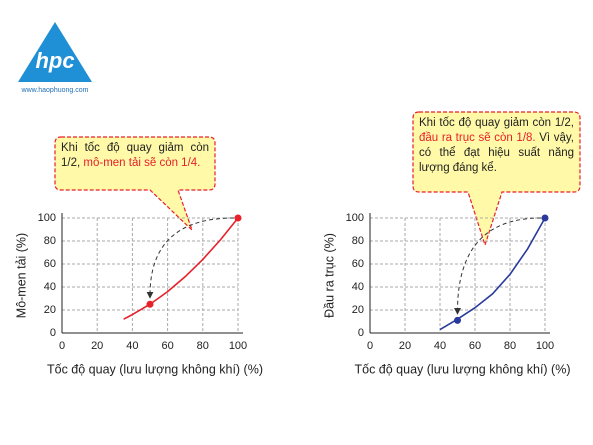 This screenshot has width=593, height=445. What do you see at coordinates (329, 275) in the screenshot?
I see `y-axis-label: Đầu ra trục (%)` at bounding box center [329, 275].